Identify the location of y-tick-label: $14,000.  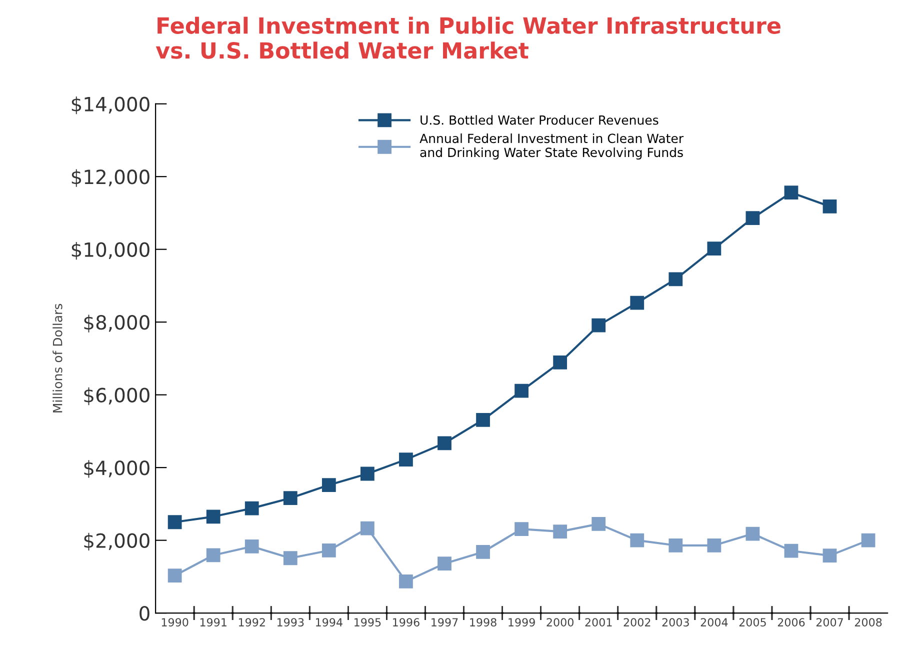
(111, 105).